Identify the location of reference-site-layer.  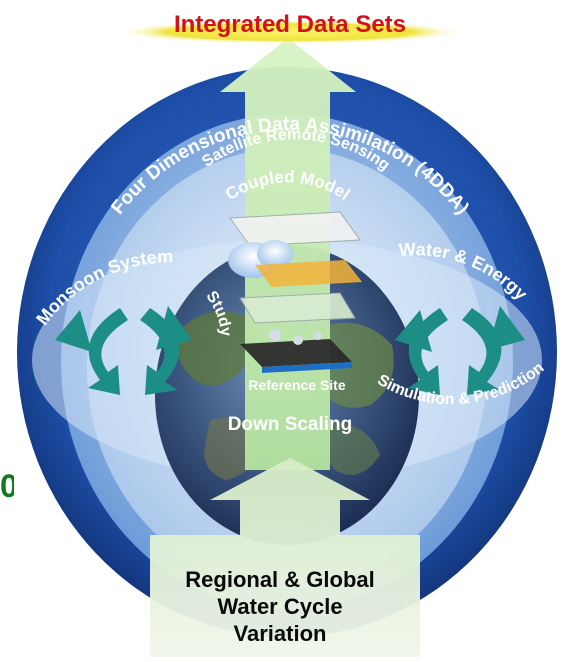
(296, 353).